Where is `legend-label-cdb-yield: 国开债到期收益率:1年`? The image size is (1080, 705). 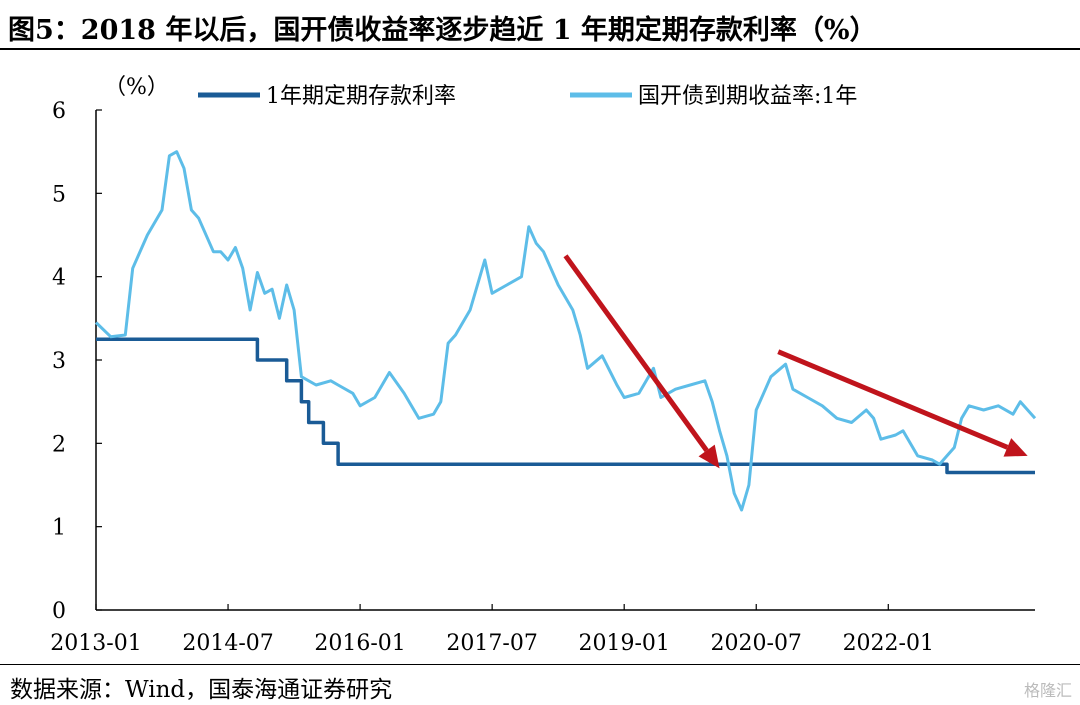 legend-label-cdb-yield: 国开债到期收益率:1年 is located at coordinates (747, 96).